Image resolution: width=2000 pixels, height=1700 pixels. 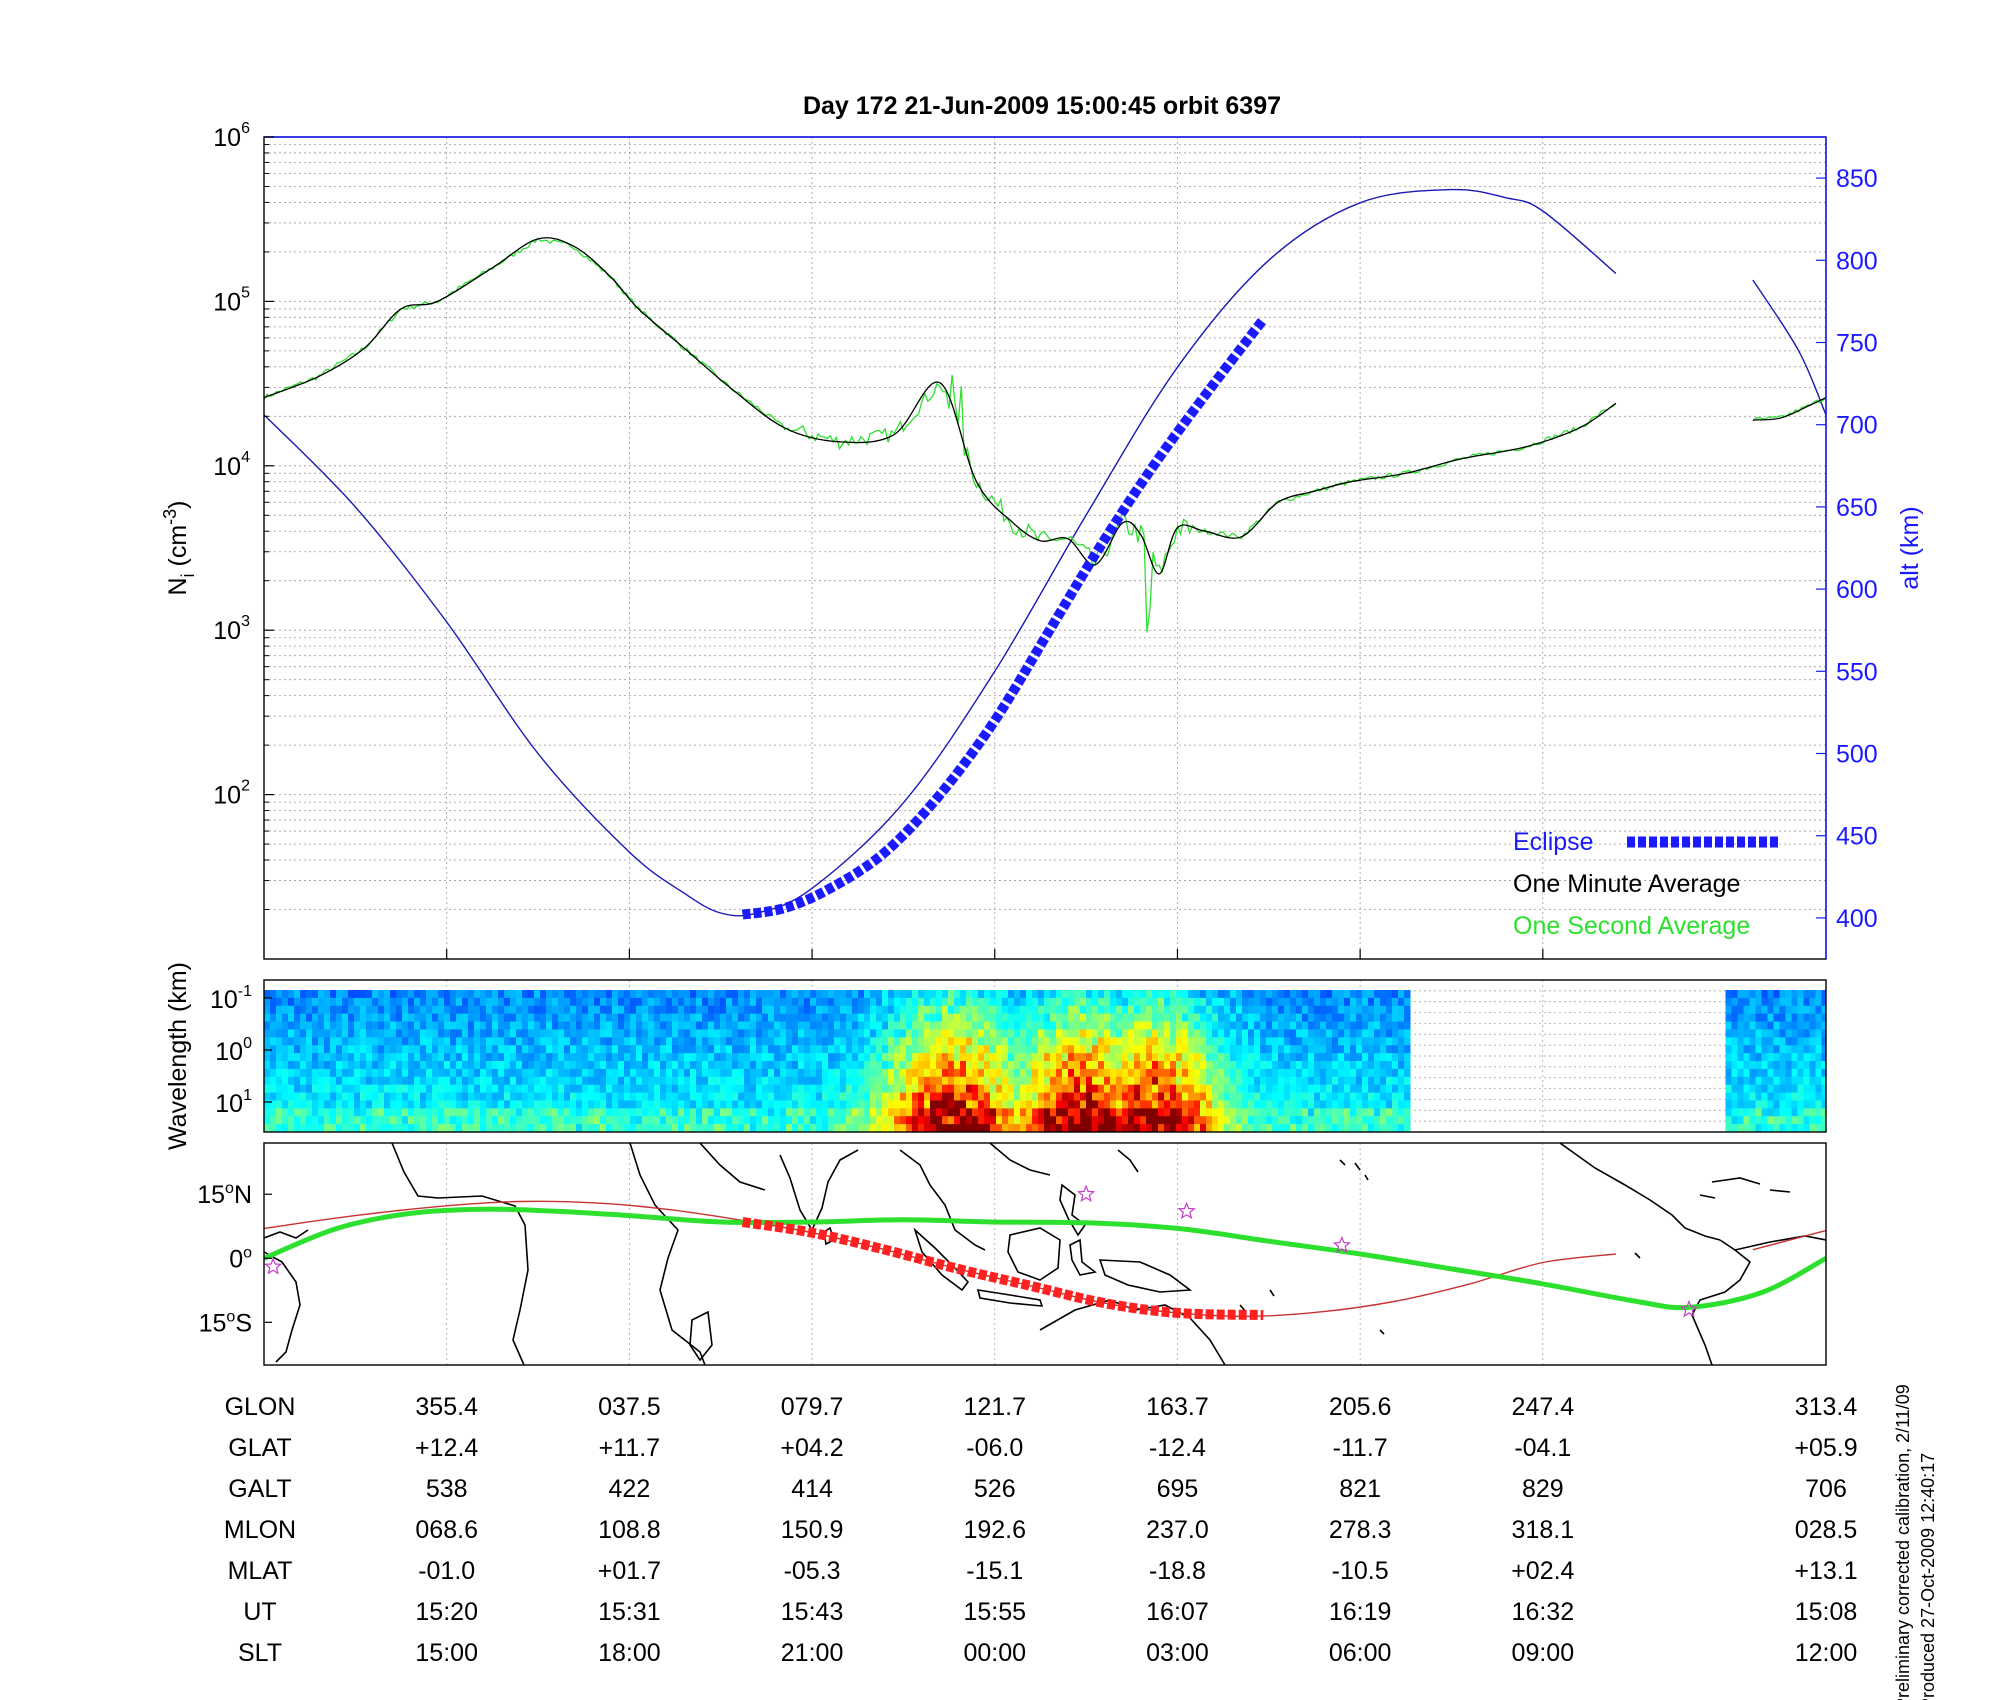 What do you see at coordinates (1543, 1653) in the screenshot?
I see `table-cell: 09:00` at bounding box center [1543, 1653].